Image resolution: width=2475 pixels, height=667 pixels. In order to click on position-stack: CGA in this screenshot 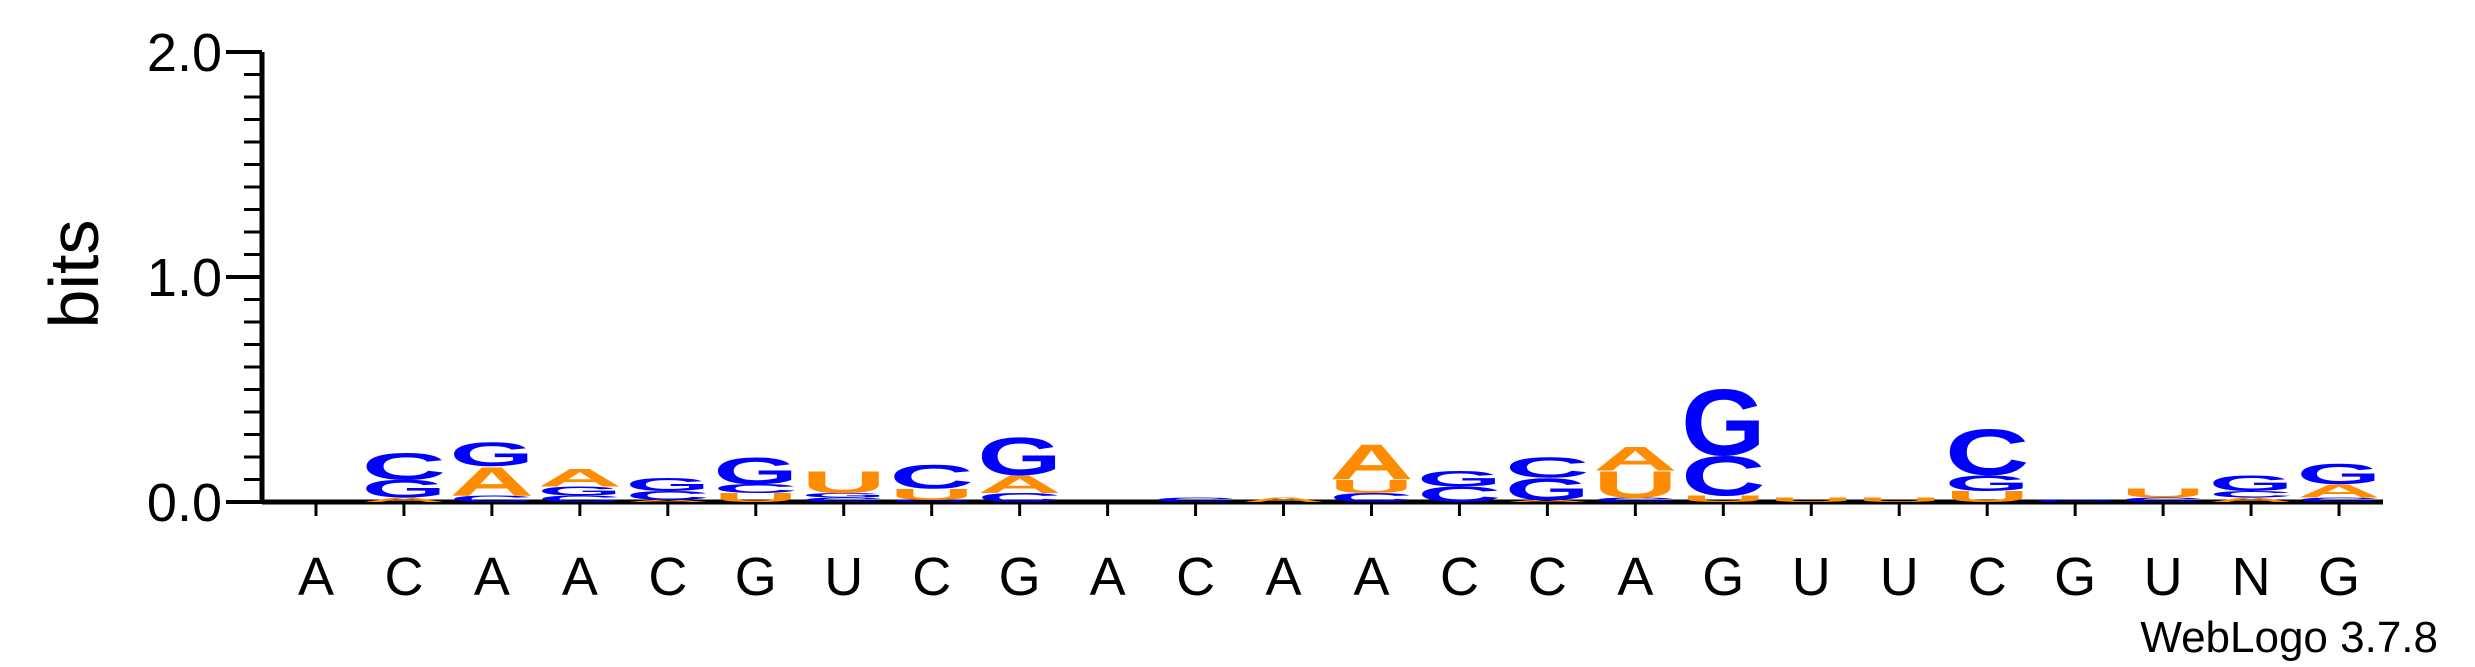, I will do `click(580, 483)`.